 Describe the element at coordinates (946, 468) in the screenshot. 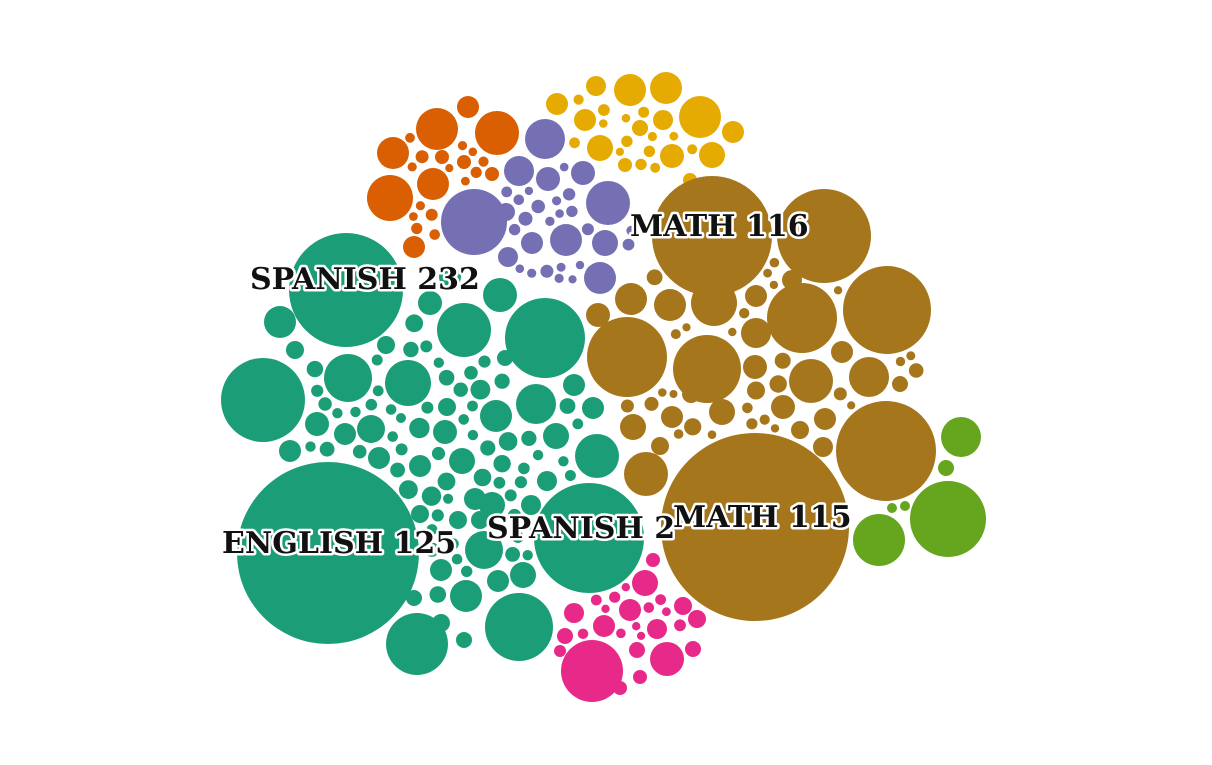

I see `bubble-green` at that location.